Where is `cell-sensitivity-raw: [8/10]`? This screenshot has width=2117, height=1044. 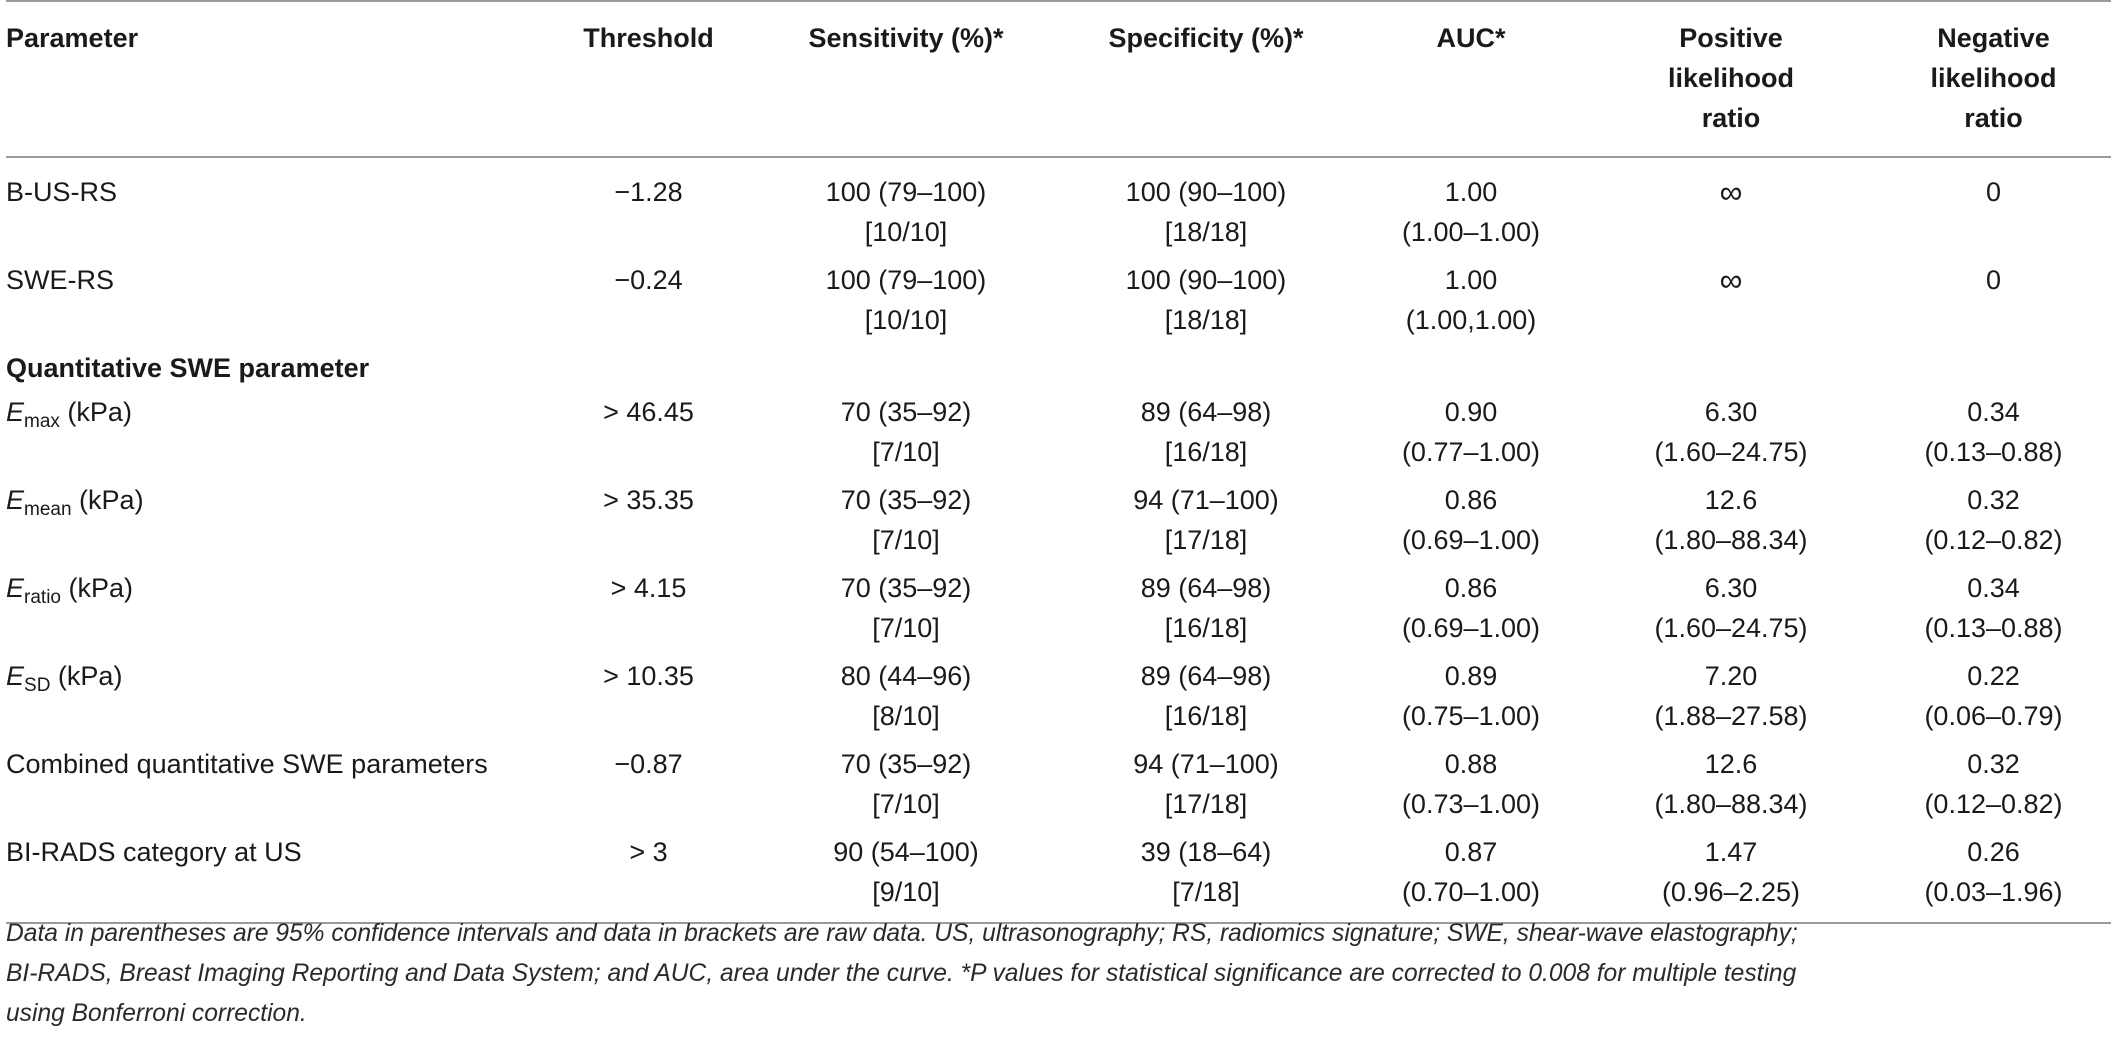 cell-sensitivity-raw: [8/10] is located at coordinates (906, 716).